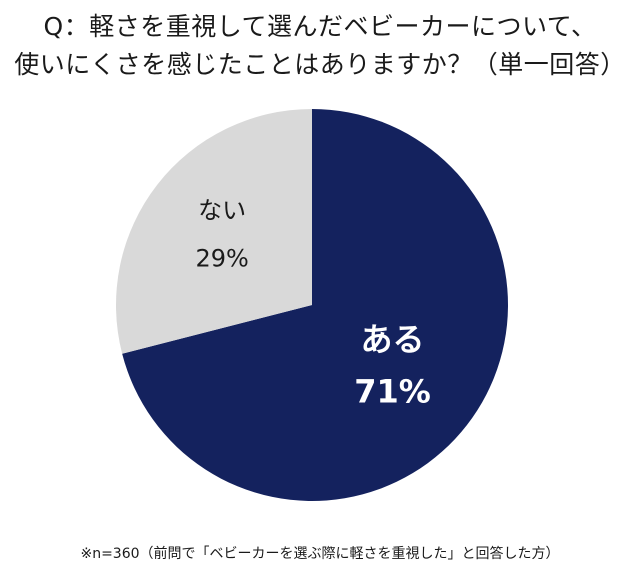 The image size is (640, 576). I want to click on chart-title-line-1: Q：軽さを重視して選んだベビーカーについて、, so click(320, 26).